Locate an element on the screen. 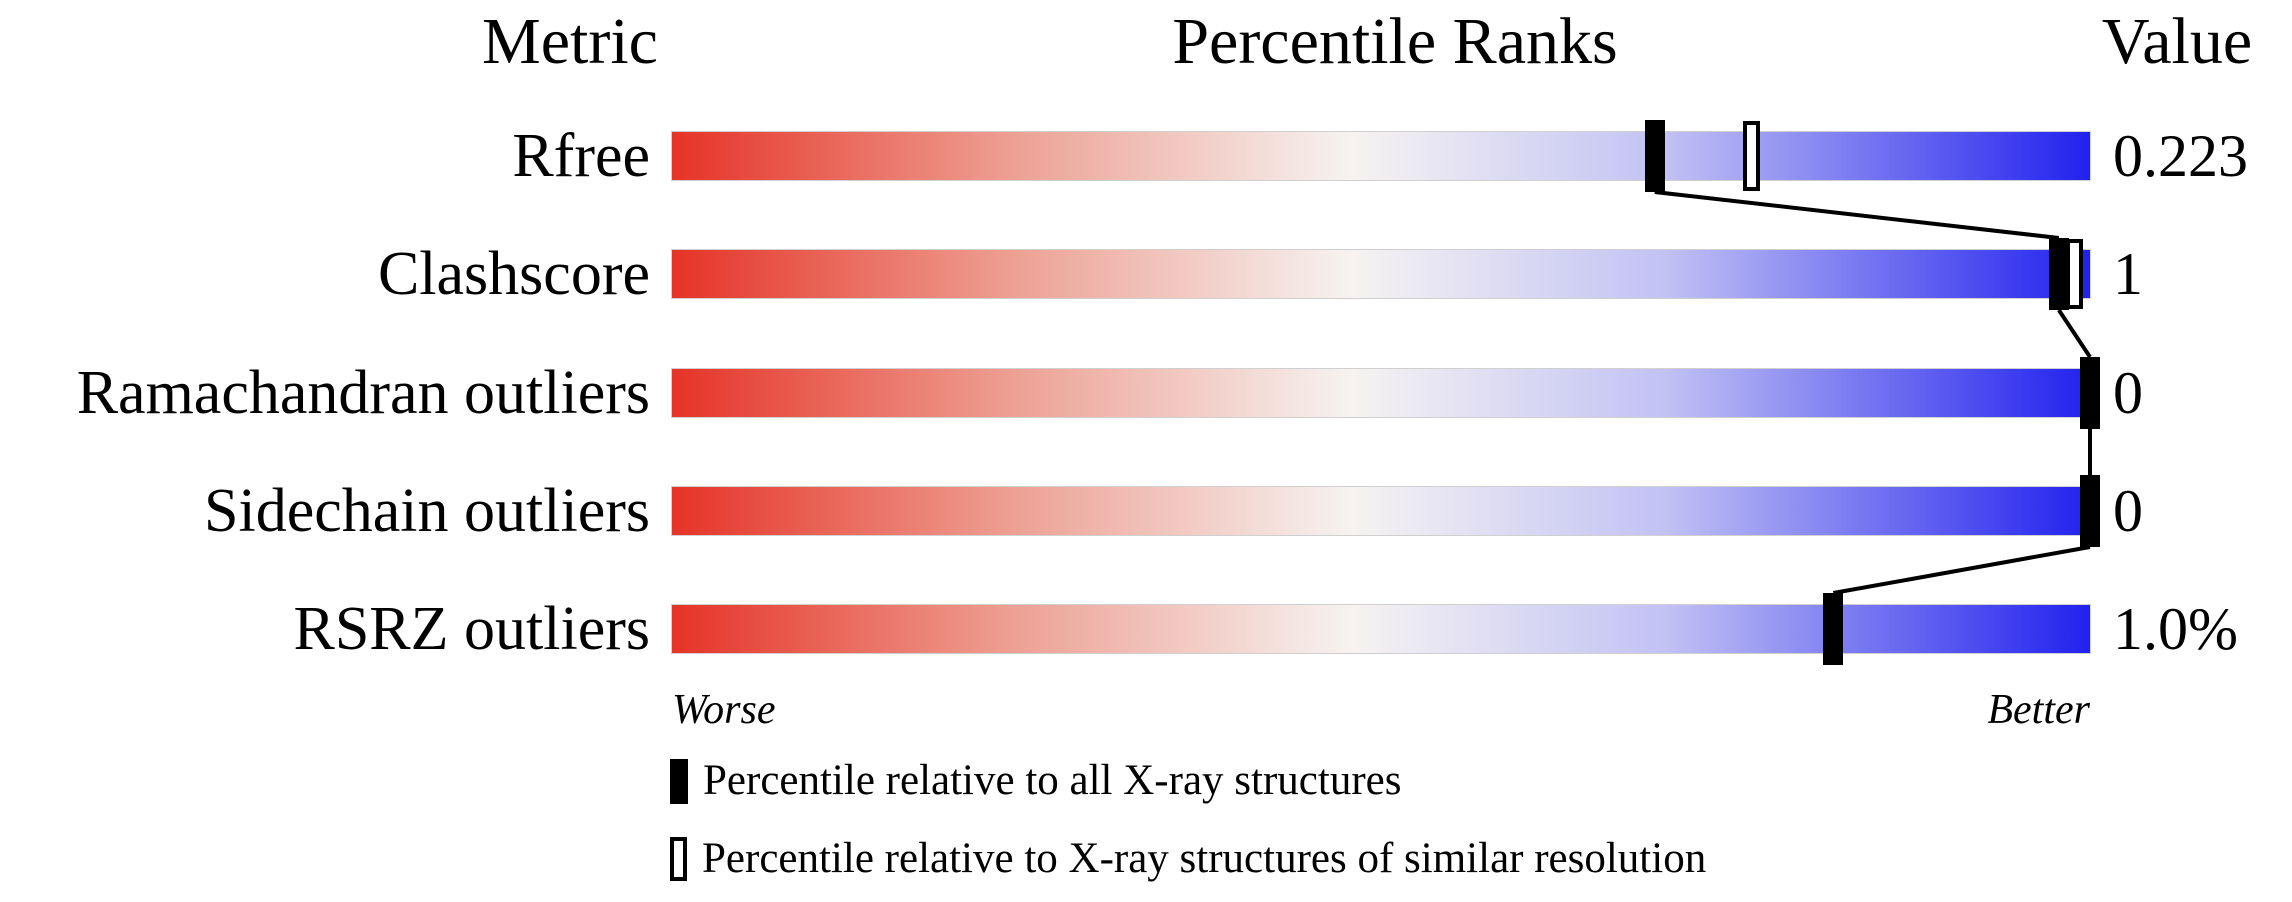 Image resolution: width=2292 pixels, height=902 pixels. metric-row-ramachandran-outliers: Ramachandran outliers 0 is located at coordinates (1146, 393).